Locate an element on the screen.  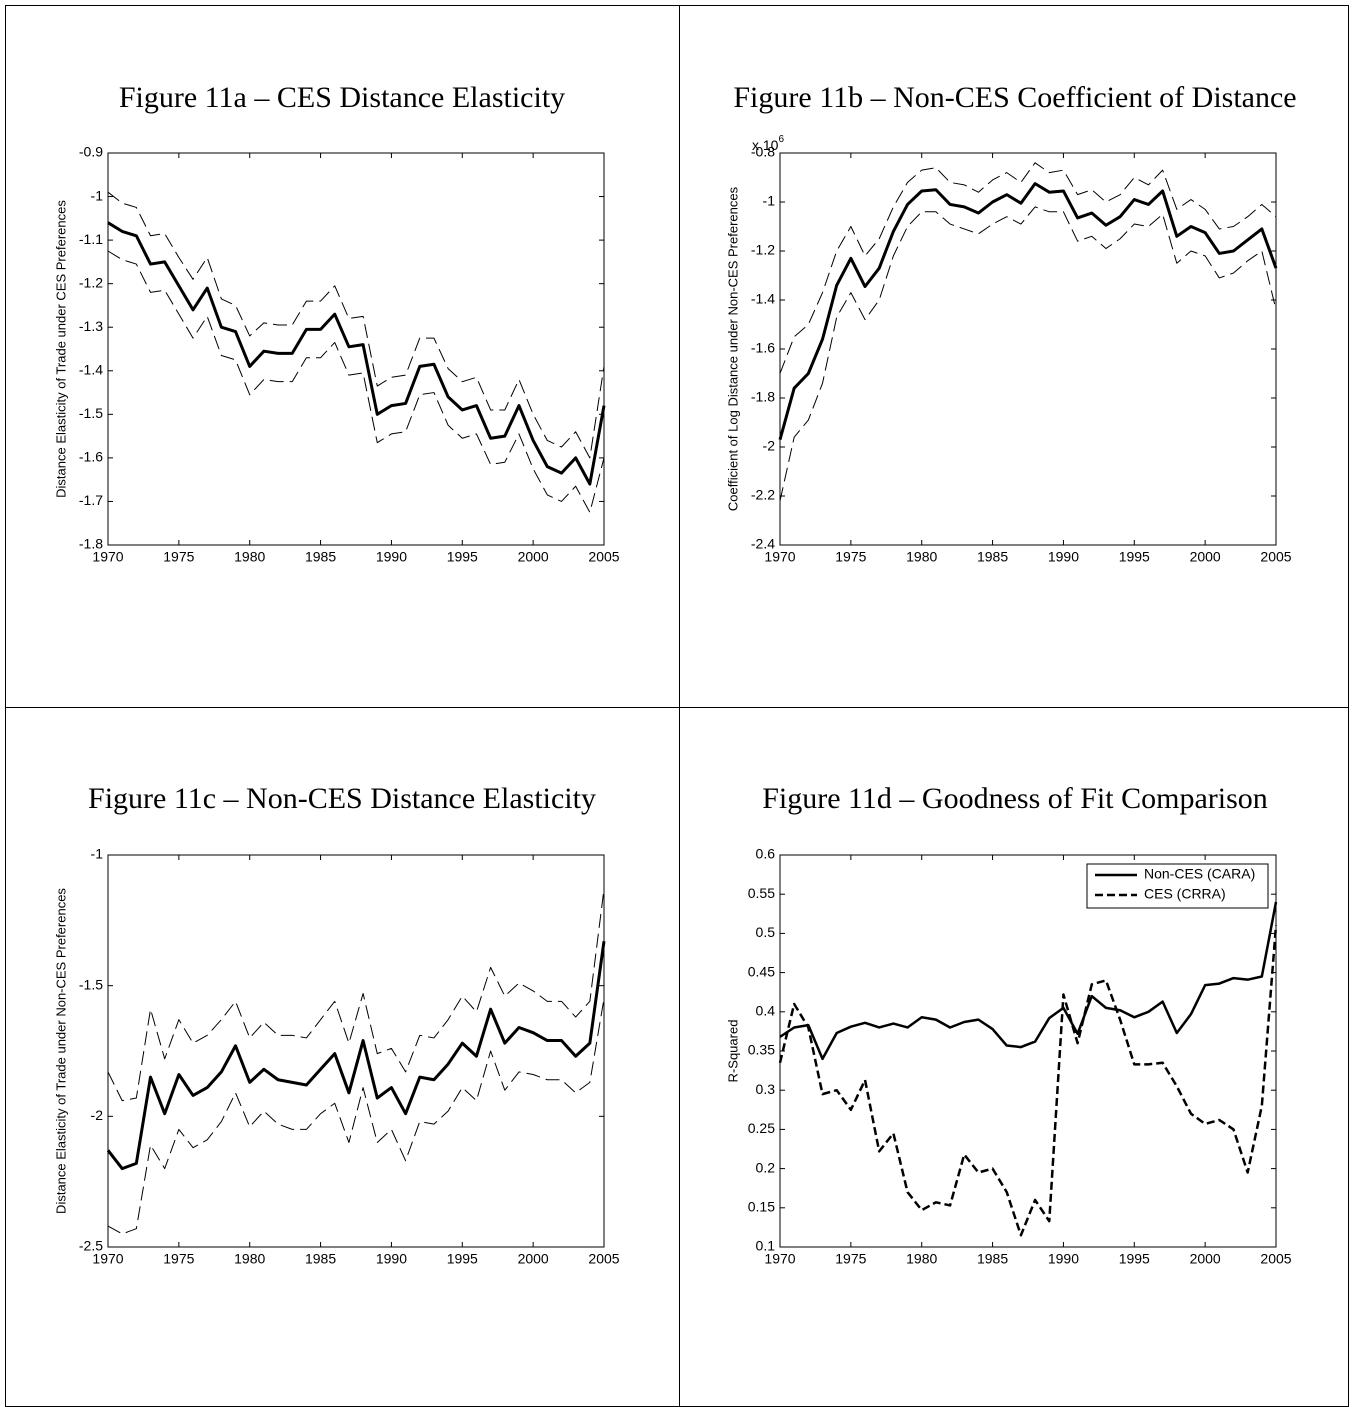
y-tick-label: -1.1 is located at coordinates (91, 239).